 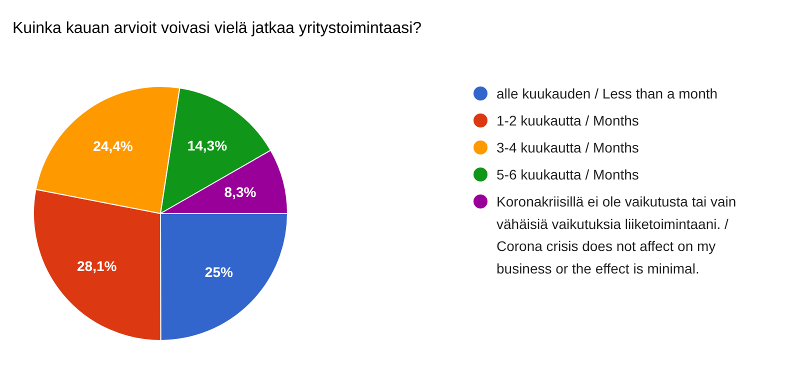 I want to click on data-label: 25%, so click(x=219, y=272).